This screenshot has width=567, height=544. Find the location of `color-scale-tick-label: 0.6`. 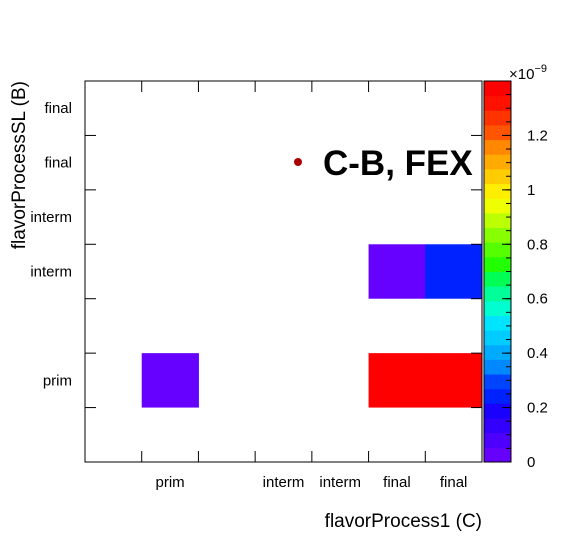

color-scale-tick-label: 0.6 is located at coordinates (537, 299).